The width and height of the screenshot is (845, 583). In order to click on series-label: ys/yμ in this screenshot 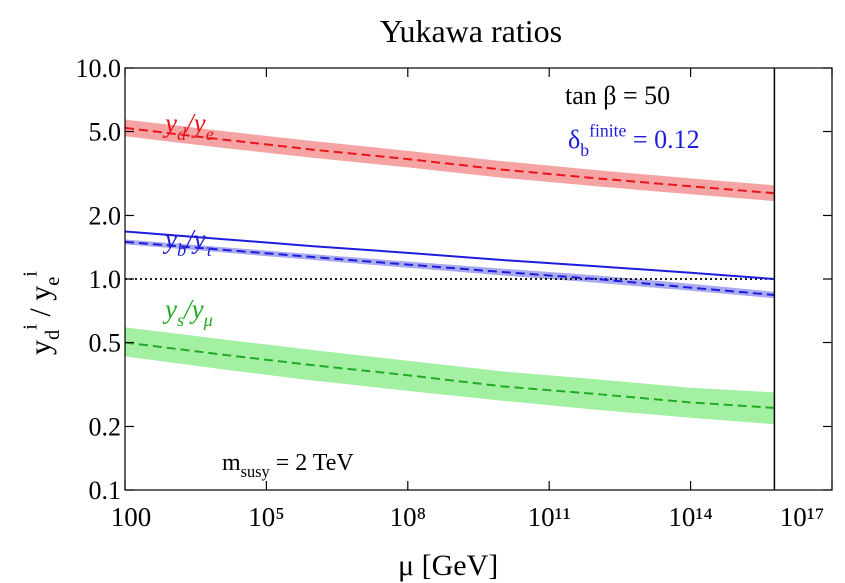, I will do `click(187, 312)`.